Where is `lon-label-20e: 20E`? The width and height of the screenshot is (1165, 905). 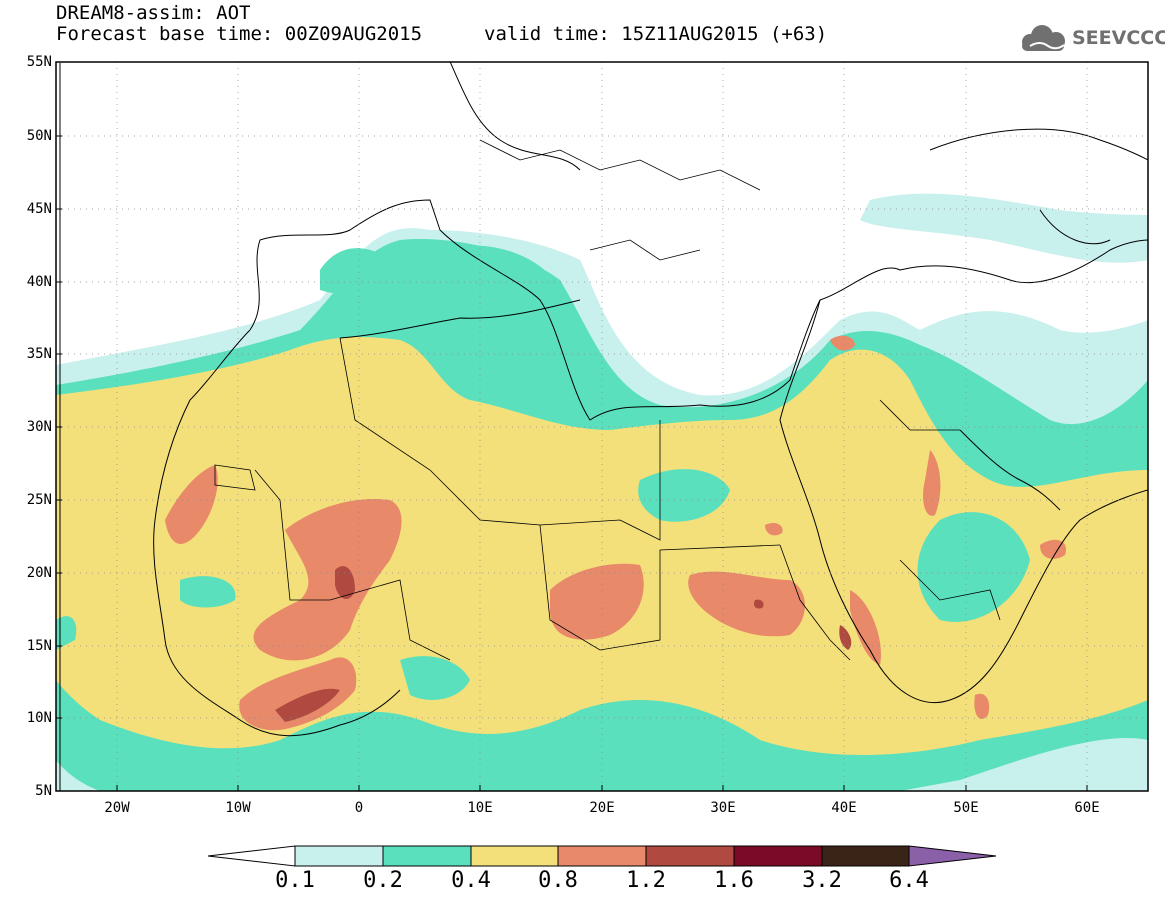 lon-label-20e: 20E is located at coordinates (602, 808).